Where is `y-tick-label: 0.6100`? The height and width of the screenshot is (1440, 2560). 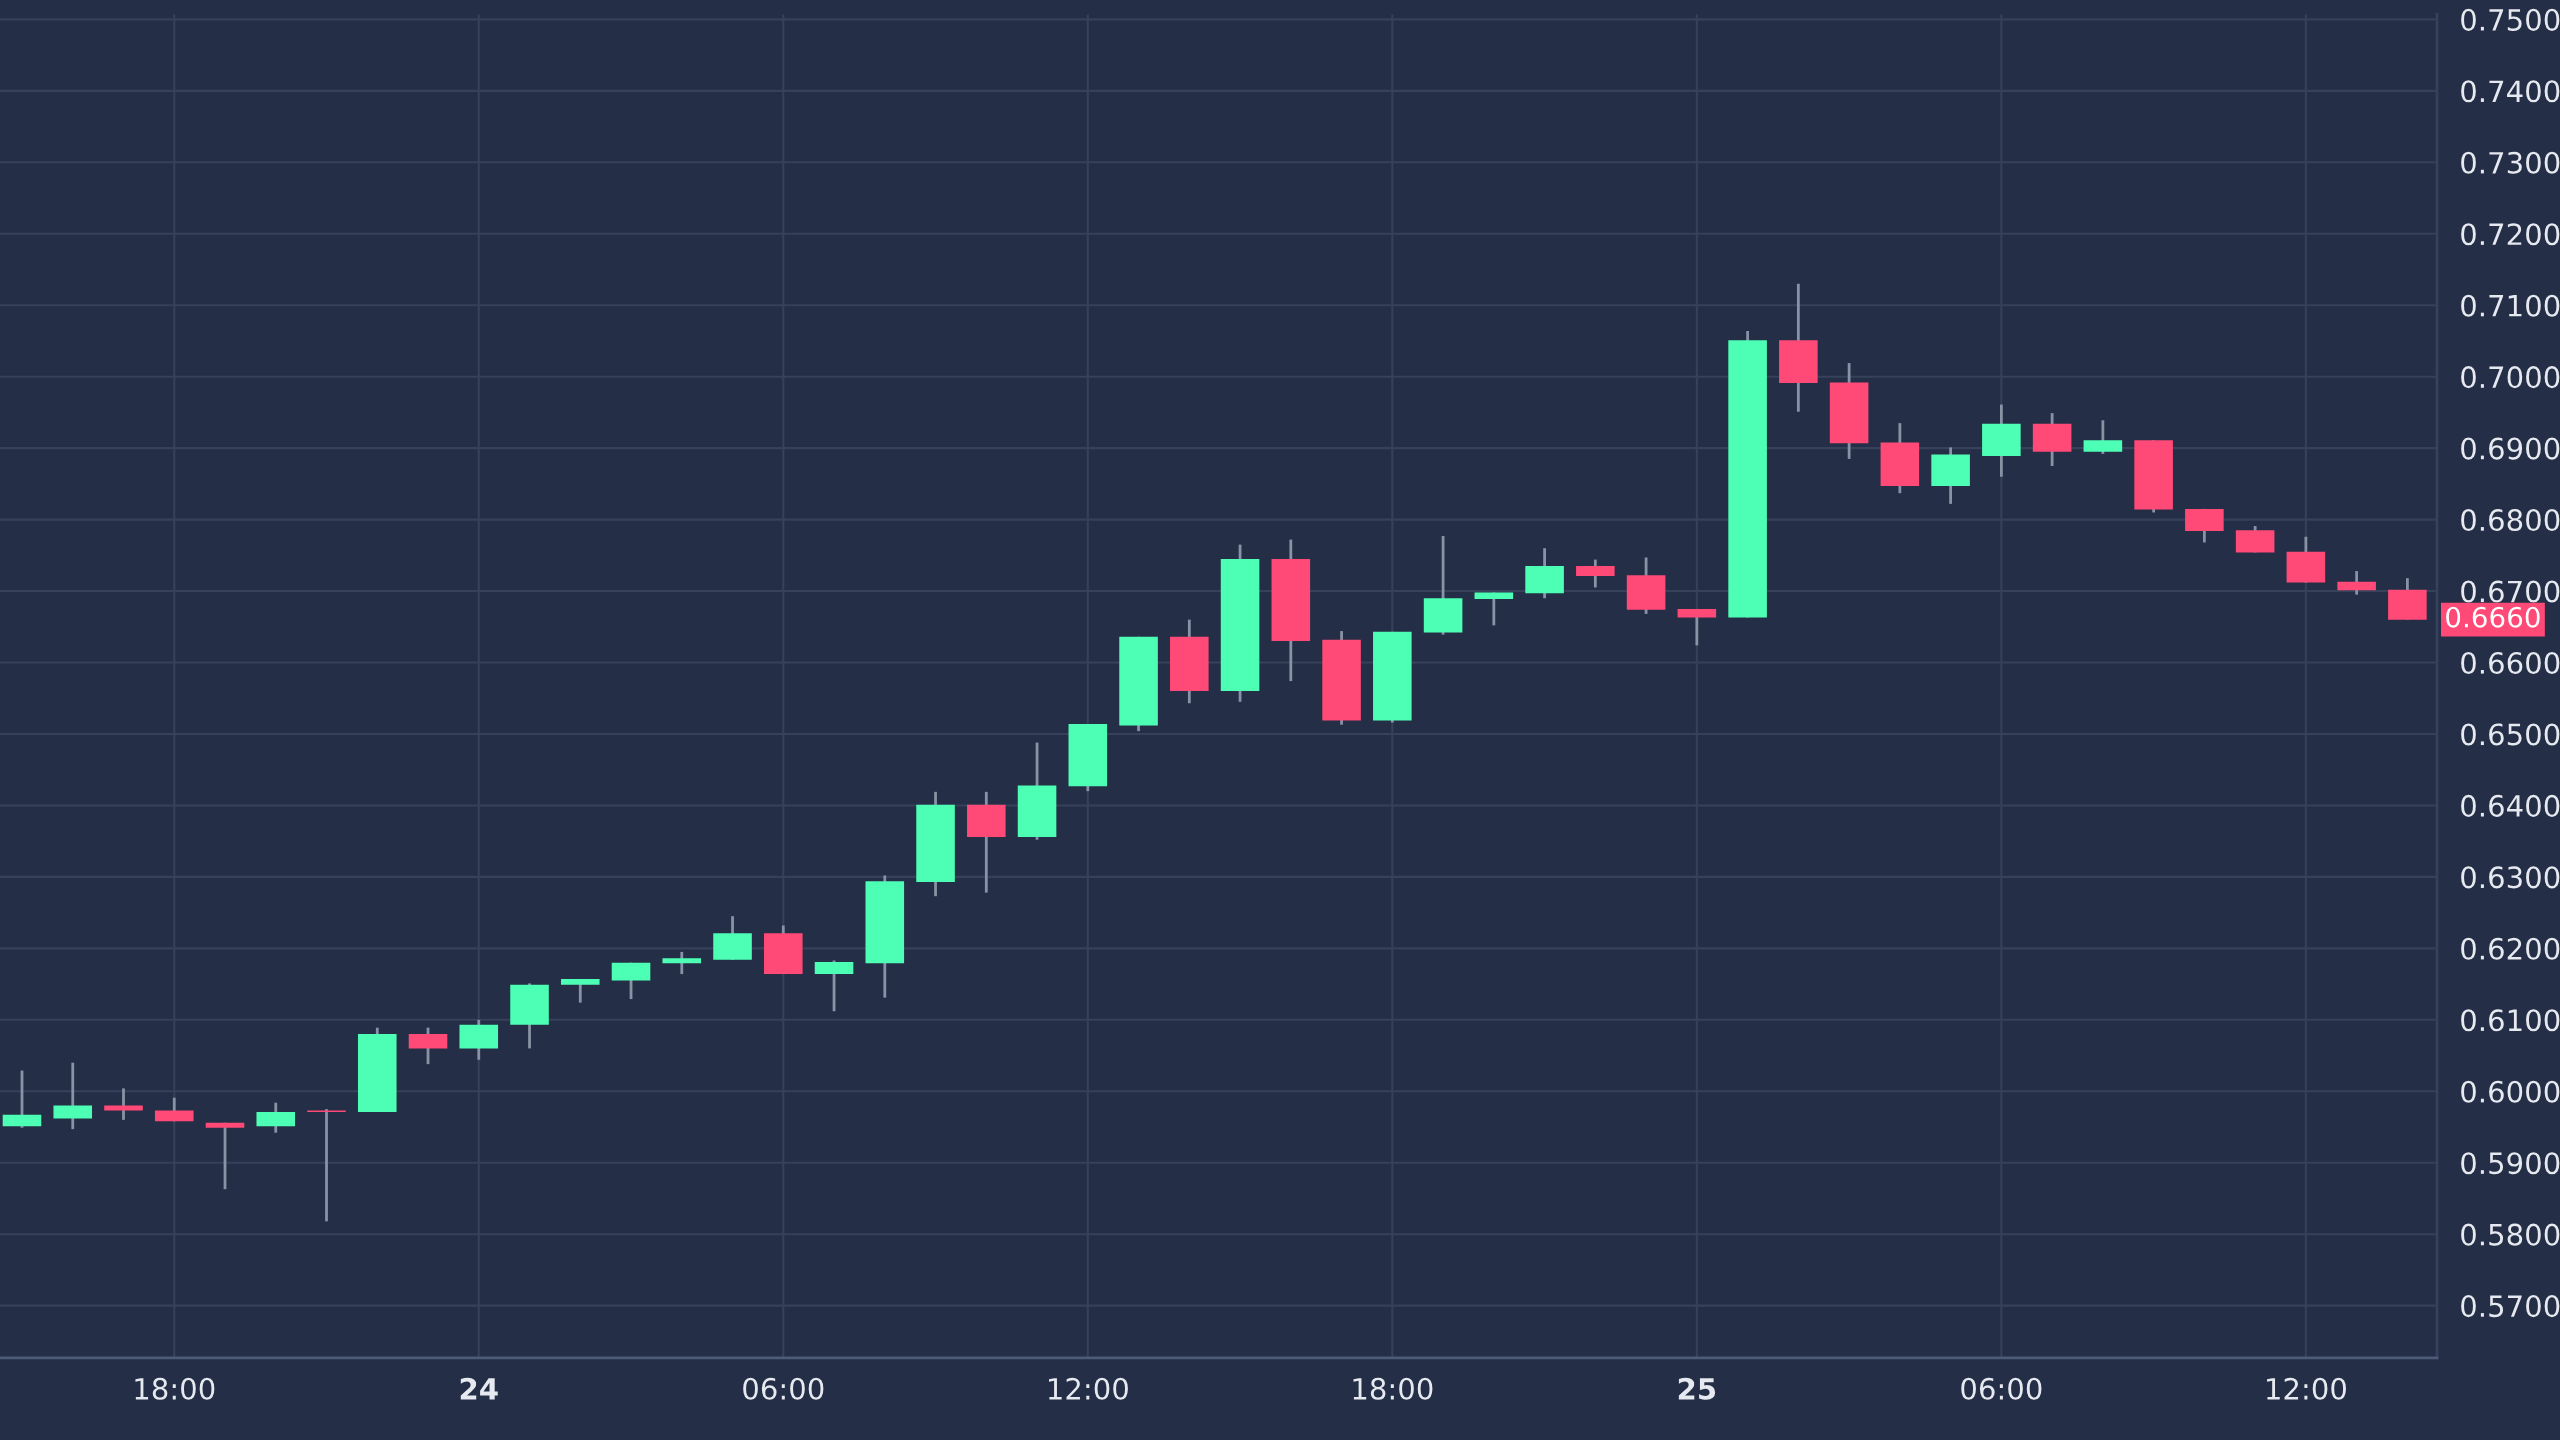 y-tick-label: 0.6100 is located at coordinates (2510, 1020).